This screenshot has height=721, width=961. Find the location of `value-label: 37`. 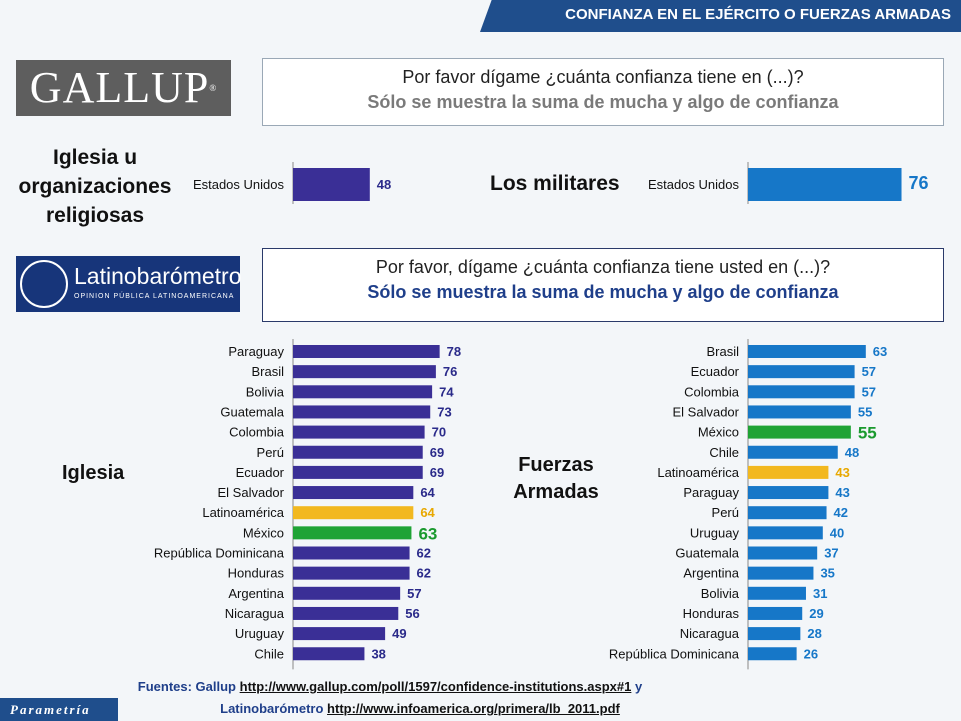

value-label: 37 is located at coordinates (831, 553).